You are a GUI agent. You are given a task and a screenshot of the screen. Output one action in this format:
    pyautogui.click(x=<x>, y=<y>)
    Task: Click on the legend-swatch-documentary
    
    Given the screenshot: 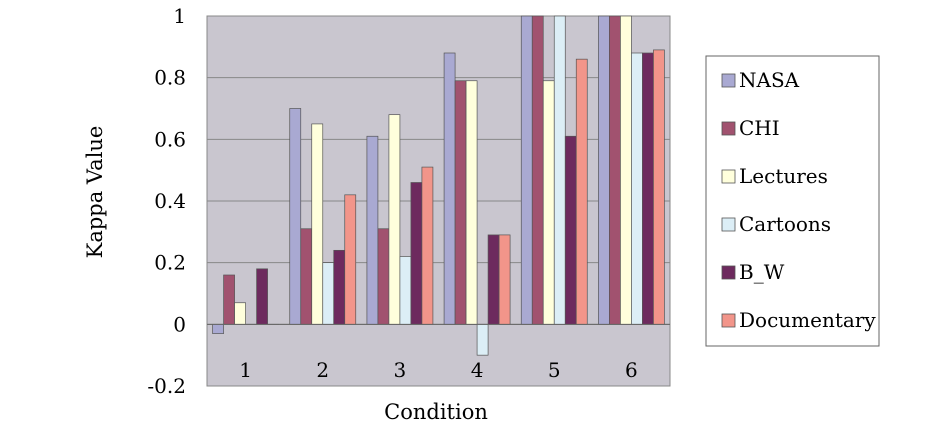 What is the action you would take?
    pyautogui.click(x=728, y=320)
    